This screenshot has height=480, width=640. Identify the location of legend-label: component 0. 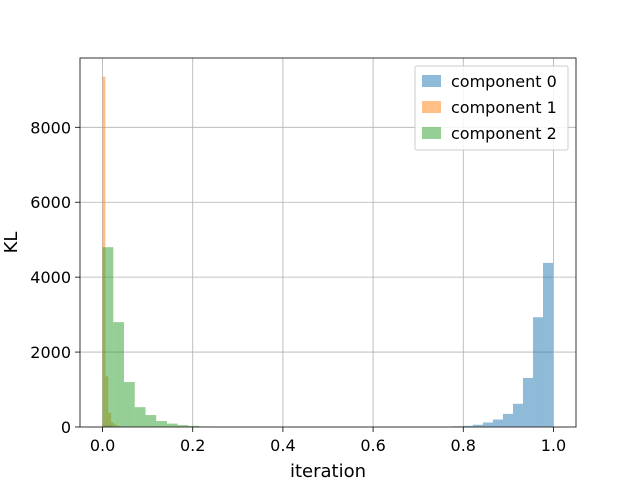
(504, 81).